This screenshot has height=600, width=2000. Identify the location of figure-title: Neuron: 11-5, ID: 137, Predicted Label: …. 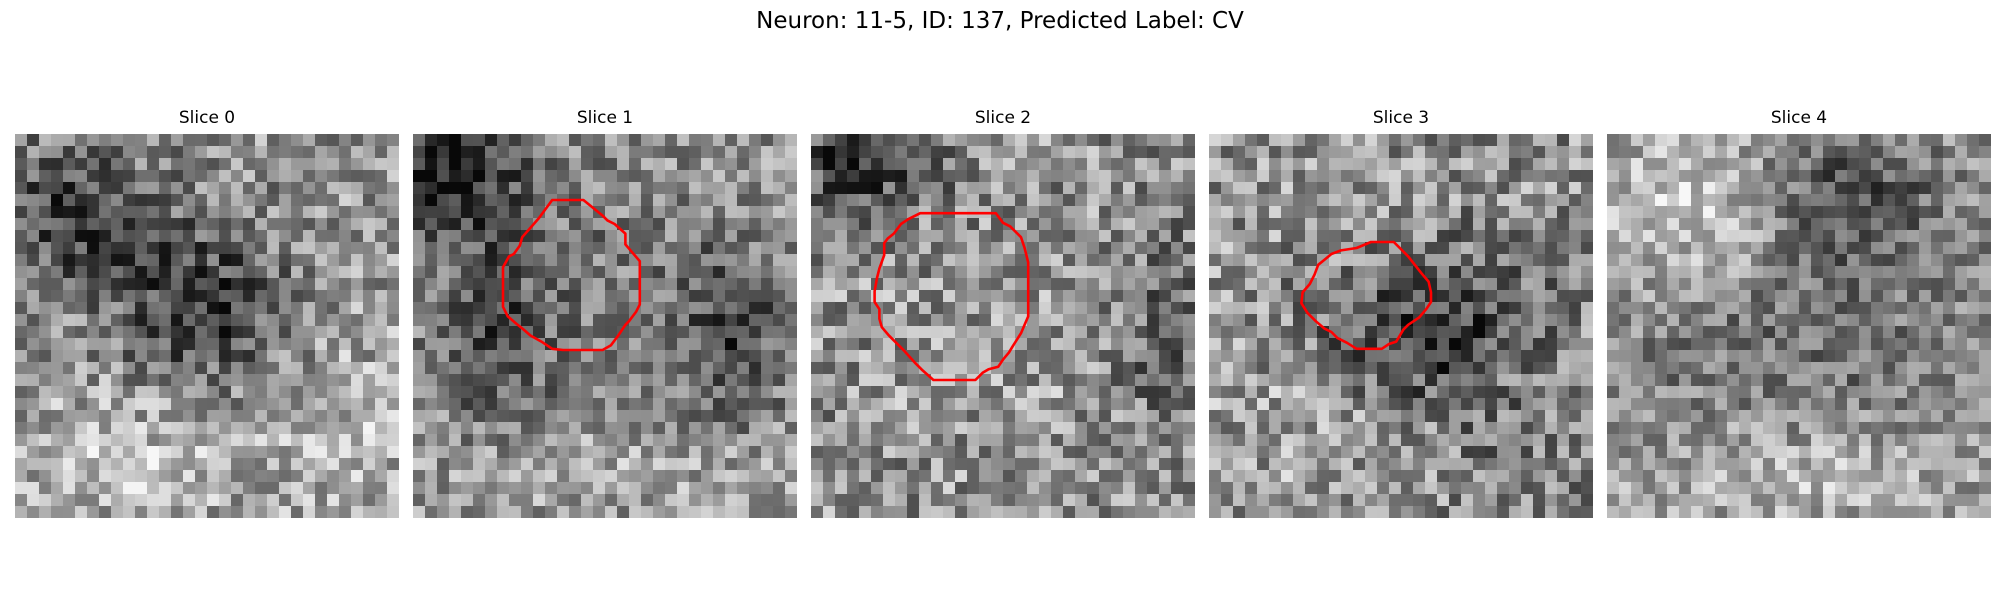
(1000, 21).